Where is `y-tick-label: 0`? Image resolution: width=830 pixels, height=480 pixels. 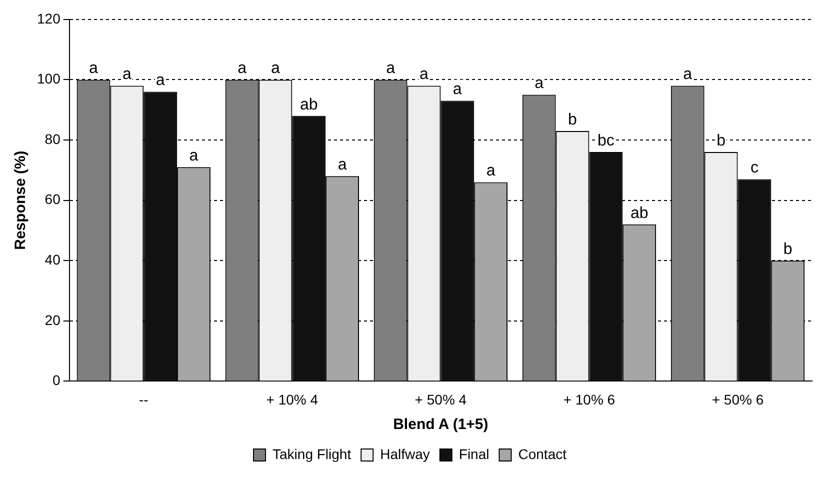
y-tick-label: 0 is located at coordinates (56, 380).